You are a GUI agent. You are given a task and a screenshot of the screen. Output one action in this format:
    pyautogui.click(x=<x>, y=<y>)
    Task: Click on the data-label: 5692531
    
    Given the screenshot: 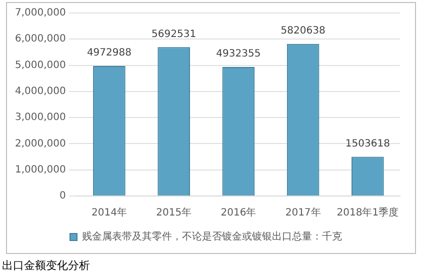 What is the action you would take?
    pyautogui.click(x=174, y=34)
    